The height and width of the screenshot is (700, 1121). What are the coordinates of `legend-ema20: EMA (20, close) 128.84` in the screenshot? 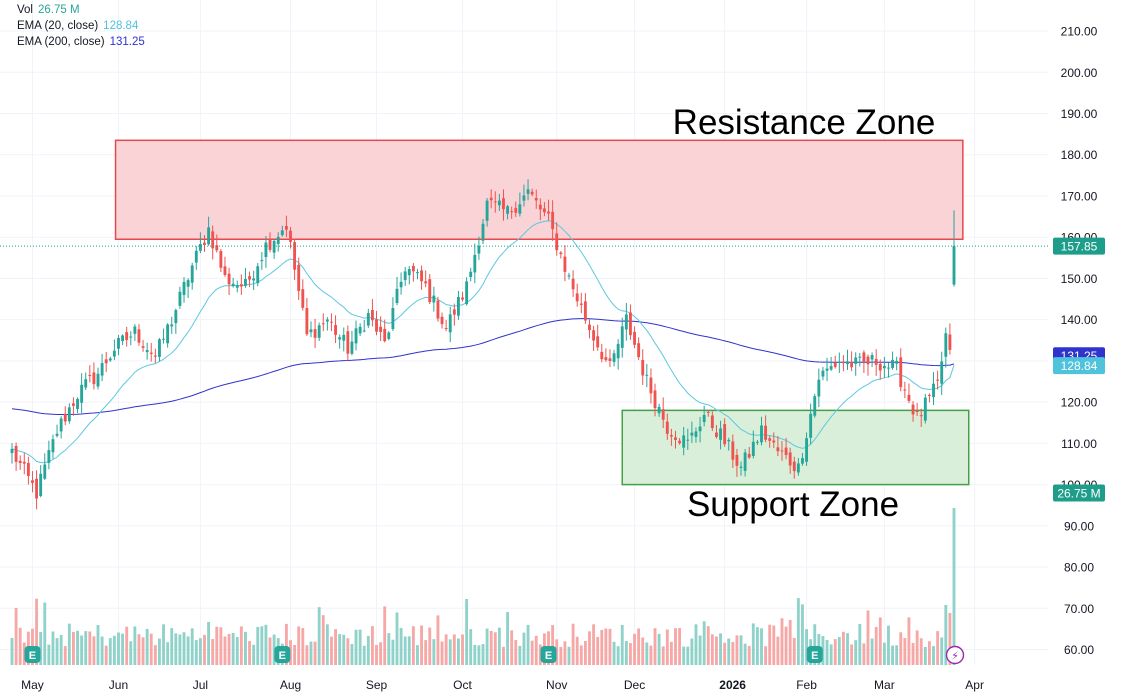 It's located at (81, 26).